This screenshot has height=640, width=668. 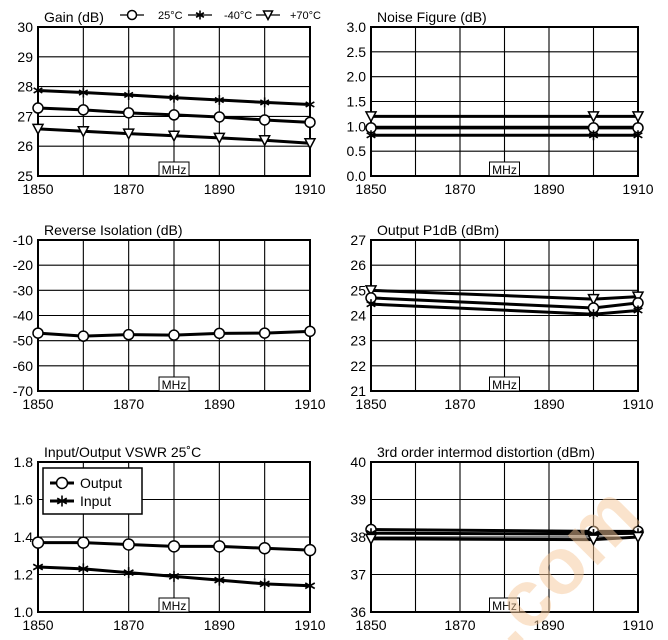 What do you see at coordinates (24, 612) in the screenshot?
I see `y-tick-label: 1.0` at bounding box center [24, 612].